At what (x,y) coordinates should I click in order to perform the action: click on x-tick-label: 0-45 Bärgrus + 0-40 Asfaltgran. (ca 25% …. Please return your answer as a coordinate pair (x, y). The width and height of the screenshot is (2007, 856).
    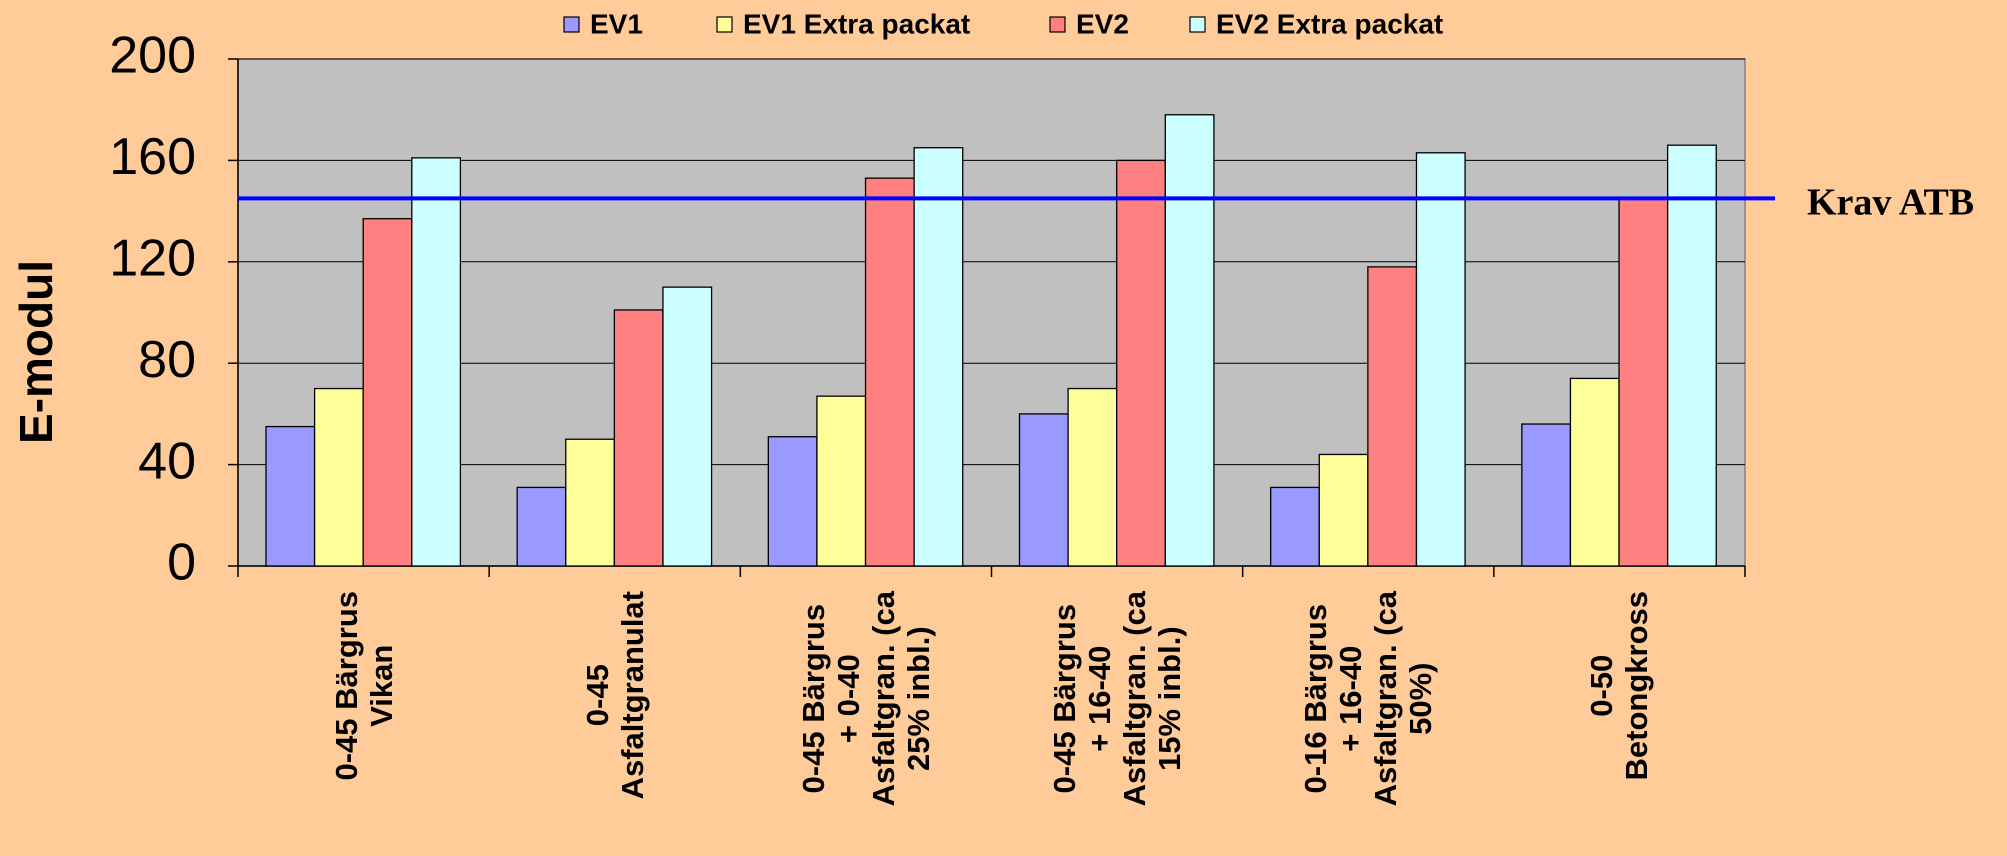
    Looking at the image, I should click on (865, 699).